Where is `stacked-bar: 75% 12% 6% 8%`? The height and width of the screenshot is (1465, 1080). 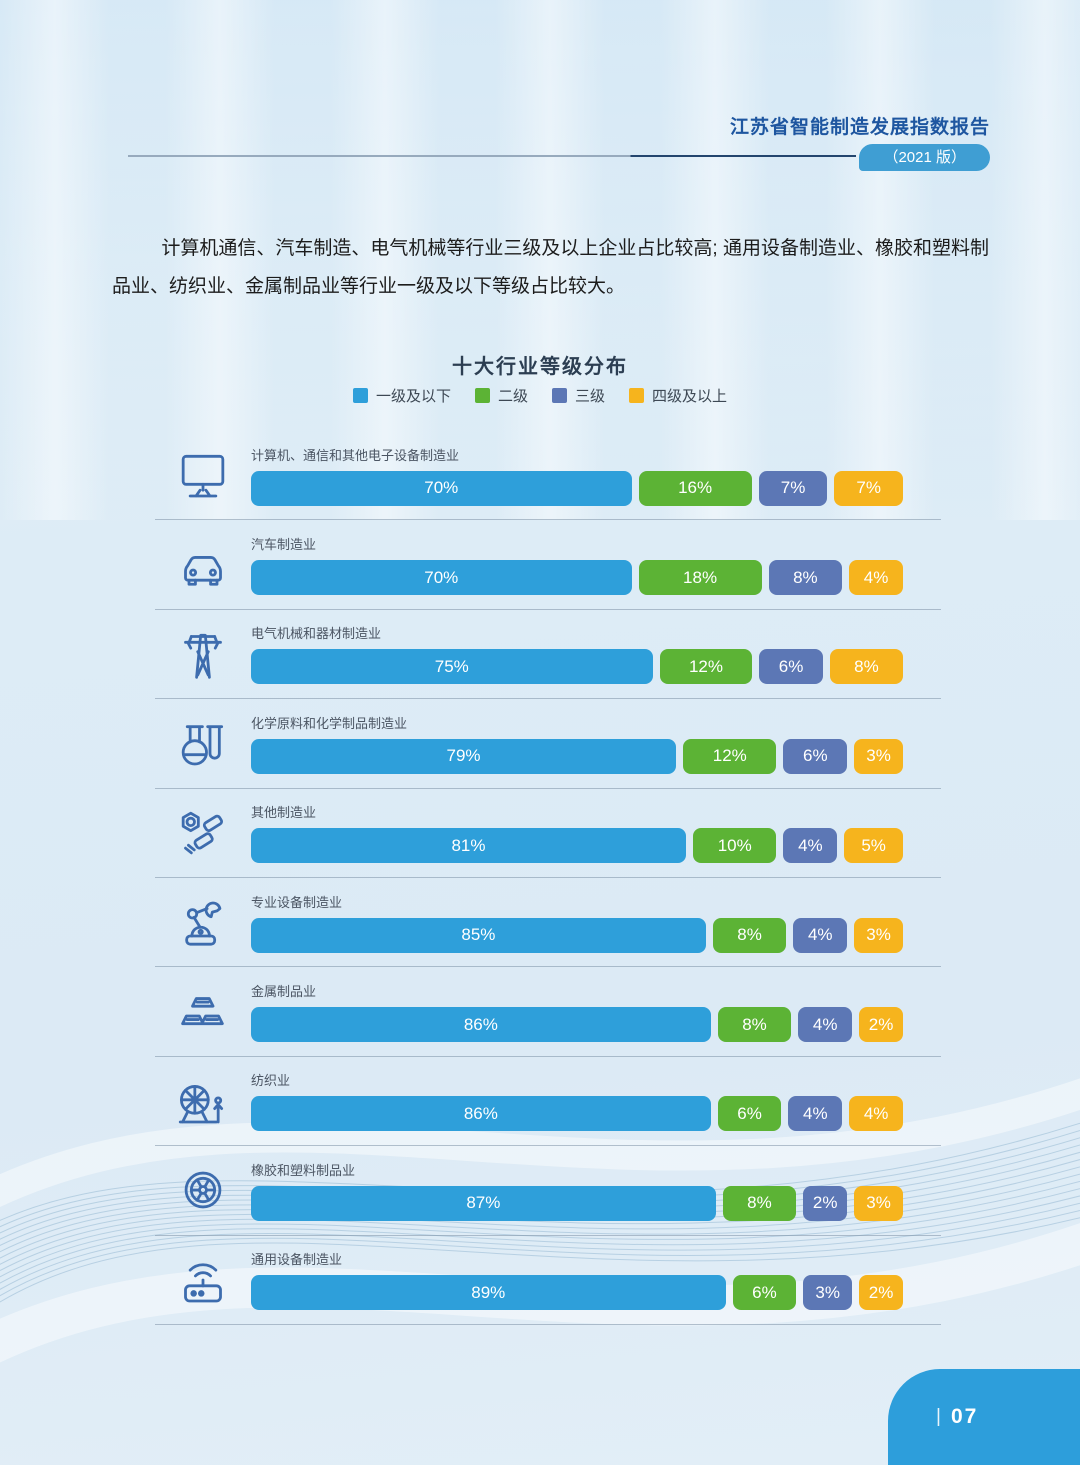 stacked-bar: 75% 12% 6% 8% is located at coordinates (577, 667).